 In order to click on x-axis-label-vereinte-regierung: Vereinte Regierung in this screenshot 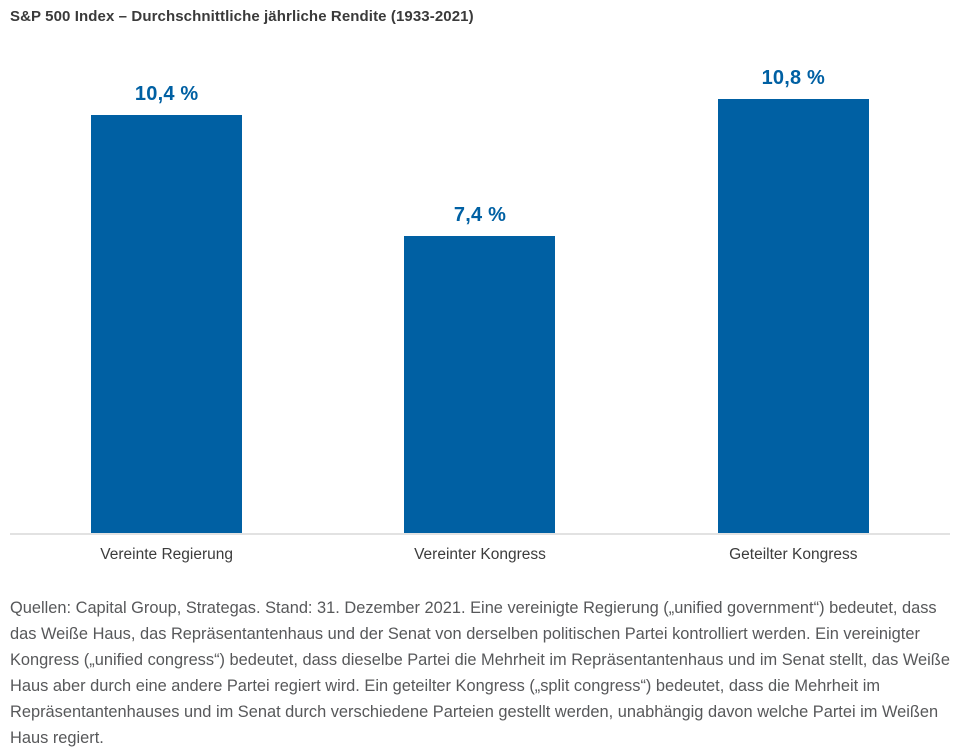, I will do `click(167, 554)`.